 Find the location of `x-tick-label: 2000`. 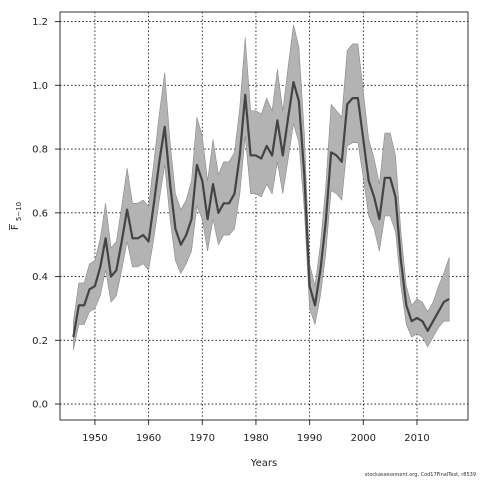

x-tick-label: 2000 is located at coordinates (363, 438).